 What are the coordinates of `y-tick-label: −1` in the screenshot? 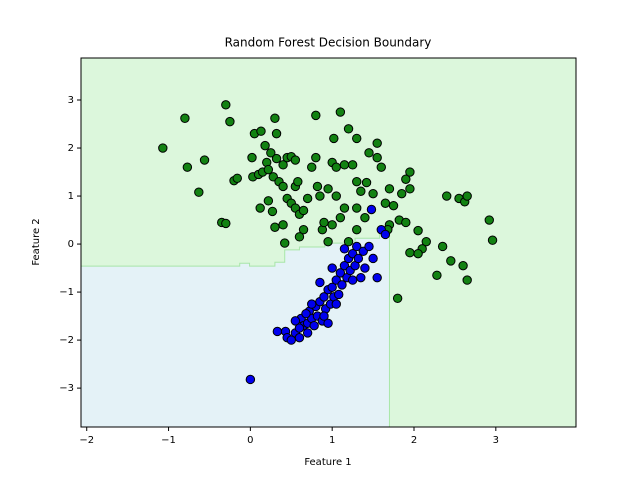 It's located at (66, 292).